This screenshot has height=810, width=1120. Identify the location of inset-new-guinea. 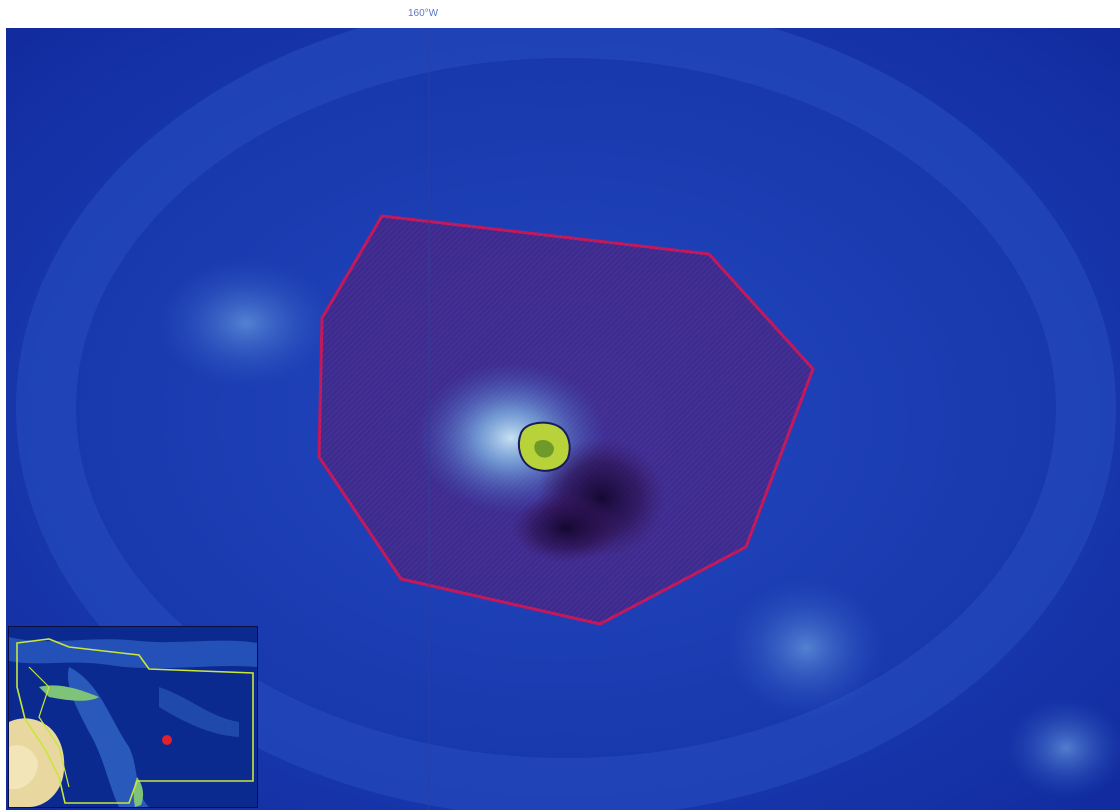
(69, 693).